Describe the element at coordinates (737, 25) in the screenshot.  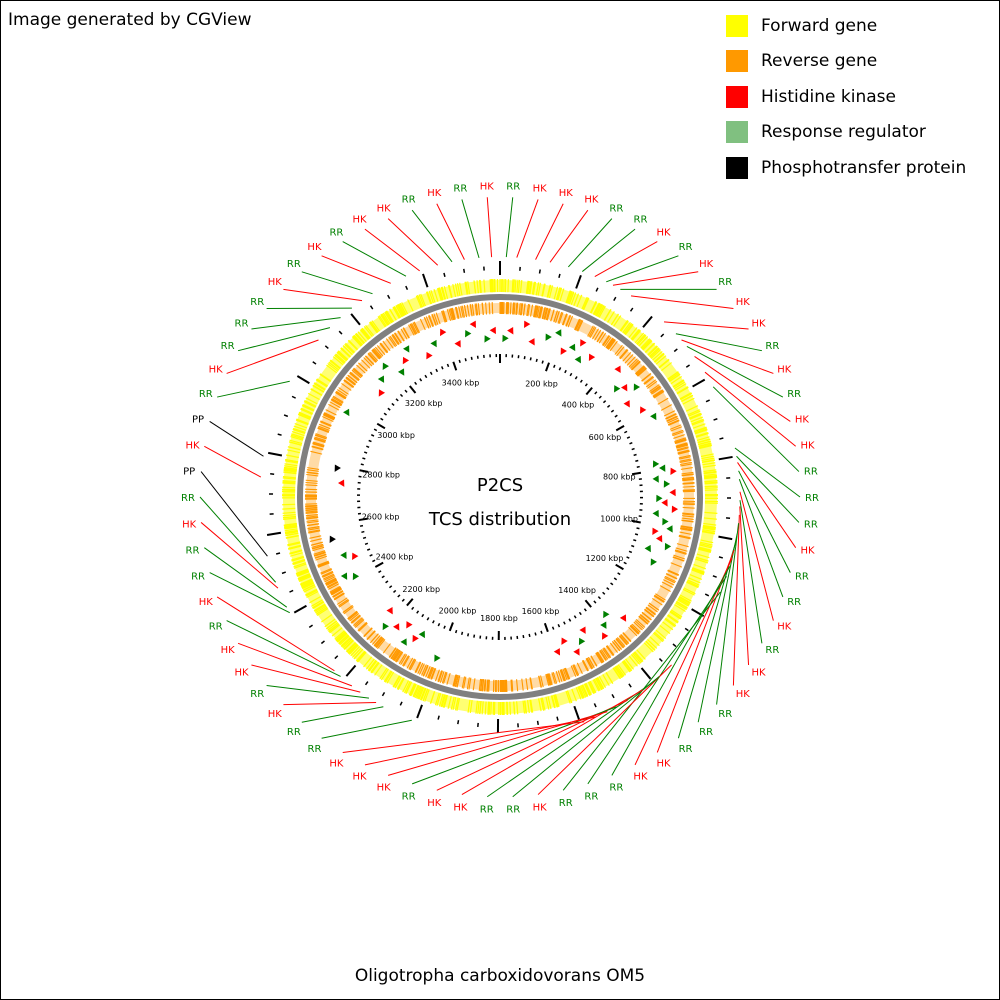
I see `legend-swatch-forward-gene` at that location.